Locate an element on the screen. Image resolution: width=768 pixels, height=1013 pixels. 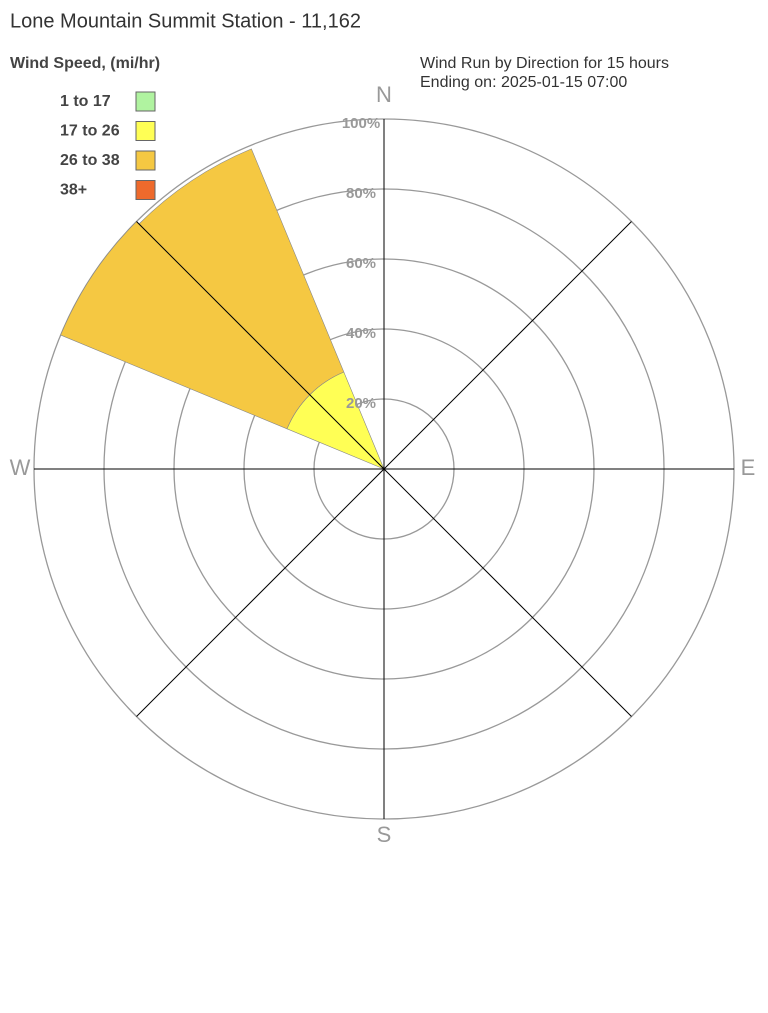
legend-label: 1 to 17 is located at coordinates (85, 101).